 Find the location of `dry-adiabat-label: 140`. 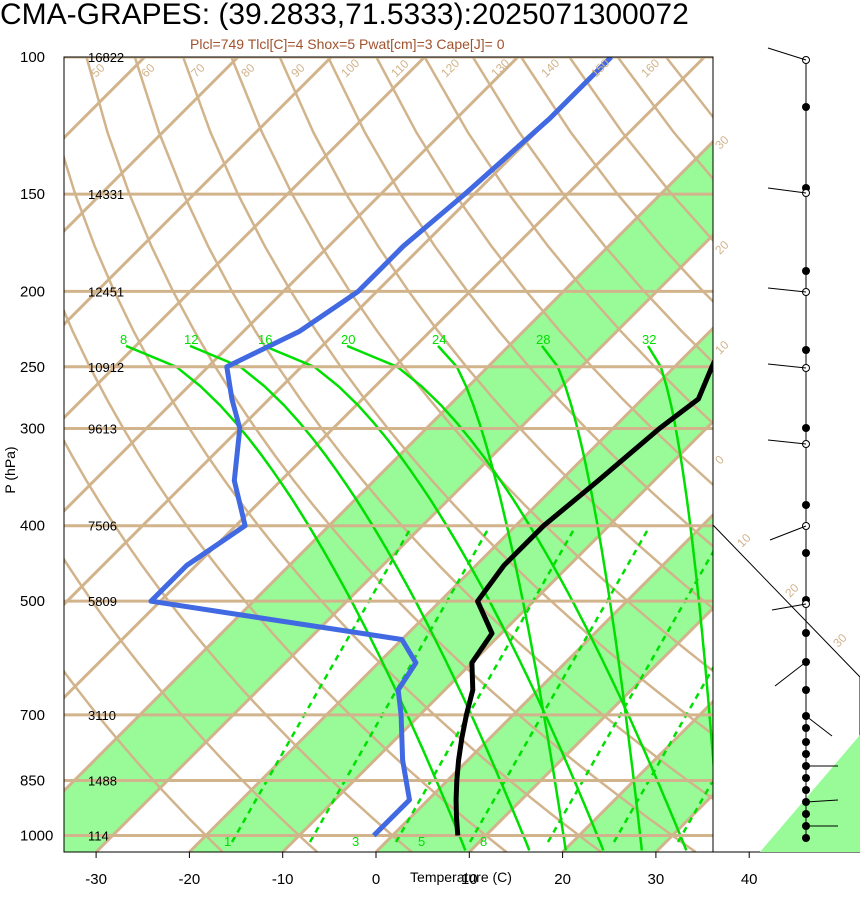

dry-adiabat-label: 140 is located at coordinates (550, 68).